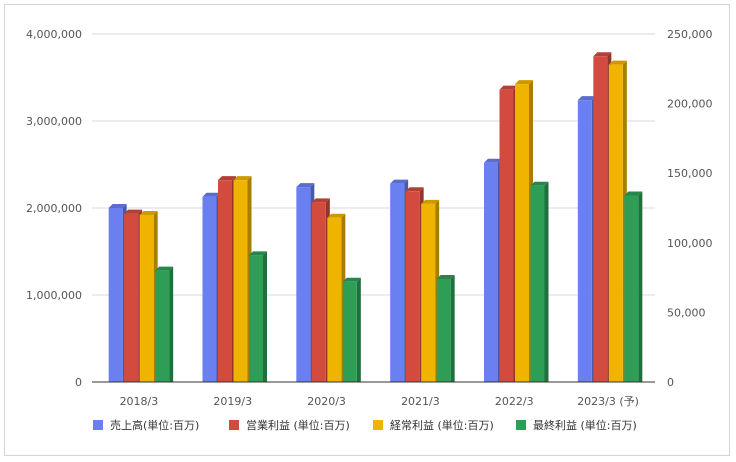 The image size is (736, 462). What do you see at coordinates (54, 34) in the screenshot?
I see `y-left-tick-label: 4,000,000` at bounding box center [54, 34].